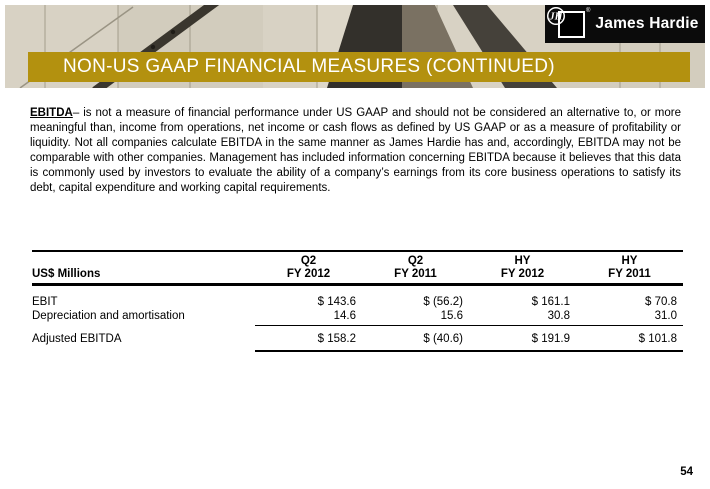 This screenshot has height=489, width=710. What do you see at coordinates (629, 267) in the screenshot?
I see `column-header-hy-fy2011: HY FY 2011` at bounding box center [629, 267].